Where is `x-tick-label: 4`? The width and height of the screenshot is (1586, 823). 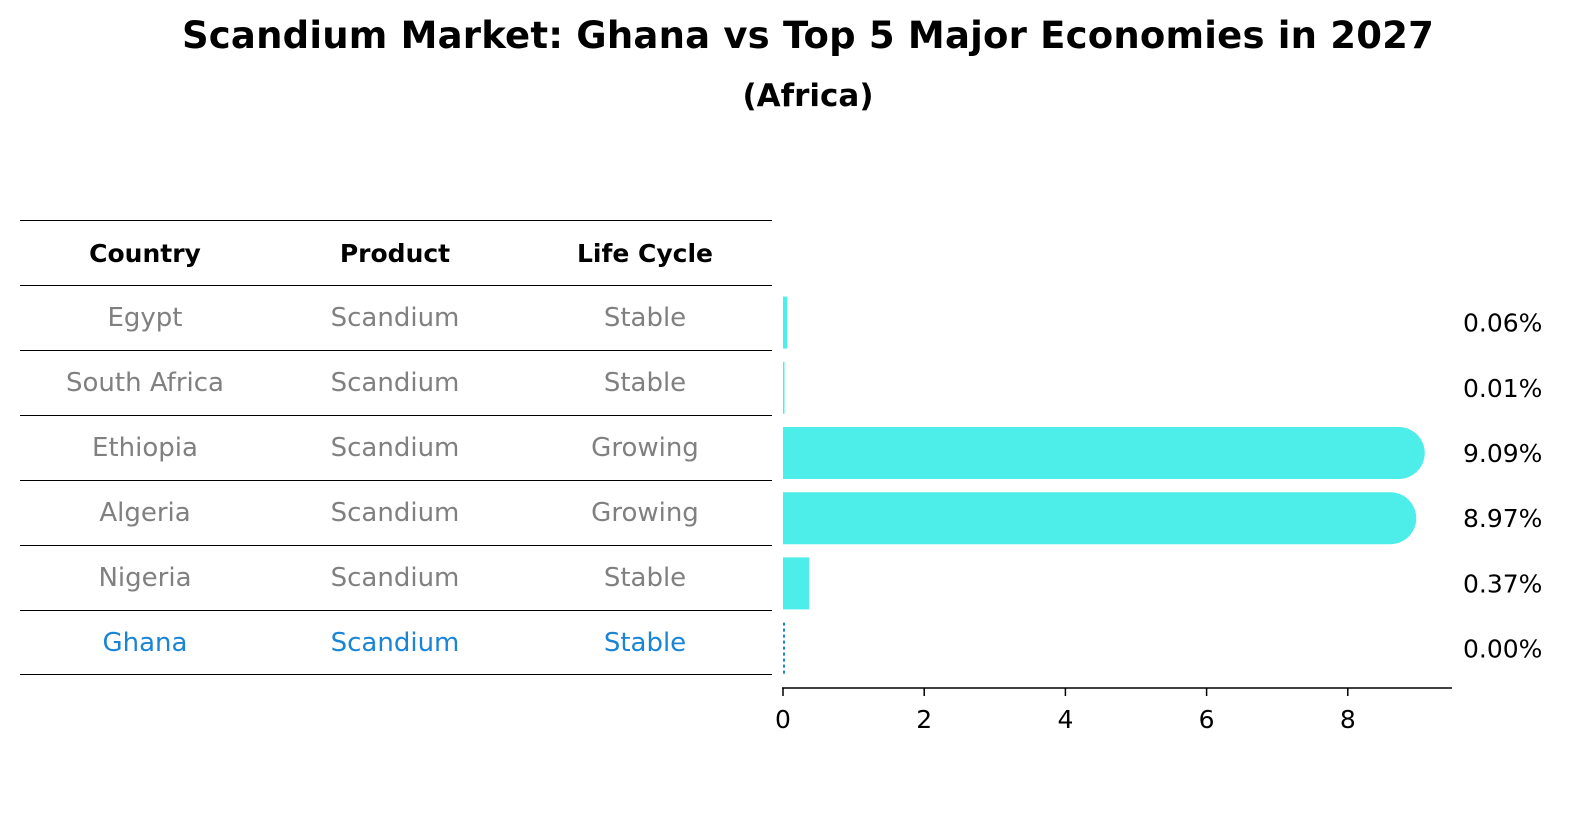 x-tick-label: 4 is located at coordinates (1065, 719).